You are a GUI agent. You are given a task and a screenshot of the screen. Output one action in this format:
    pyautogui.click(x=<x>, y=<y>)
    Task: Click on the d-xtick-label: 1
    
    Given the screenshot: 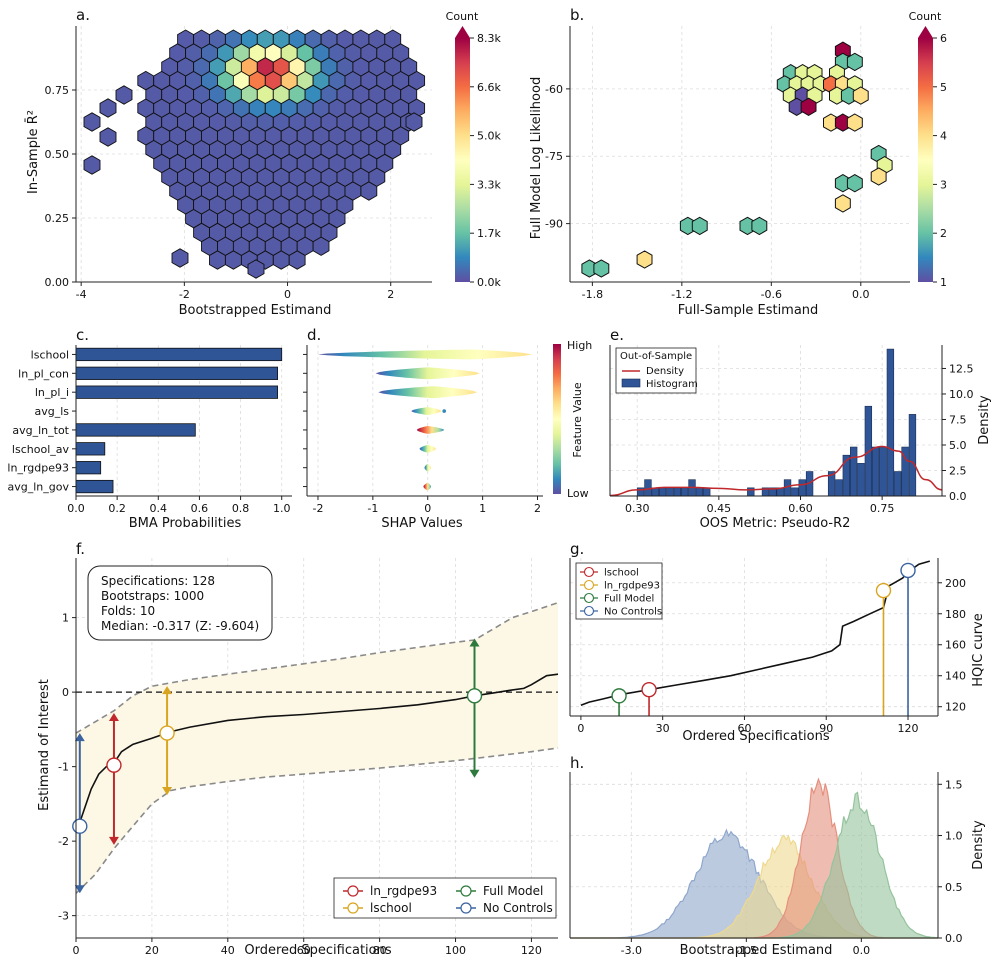 What is the action you would take?
    pyautogui.click(x=482, y=508)
    